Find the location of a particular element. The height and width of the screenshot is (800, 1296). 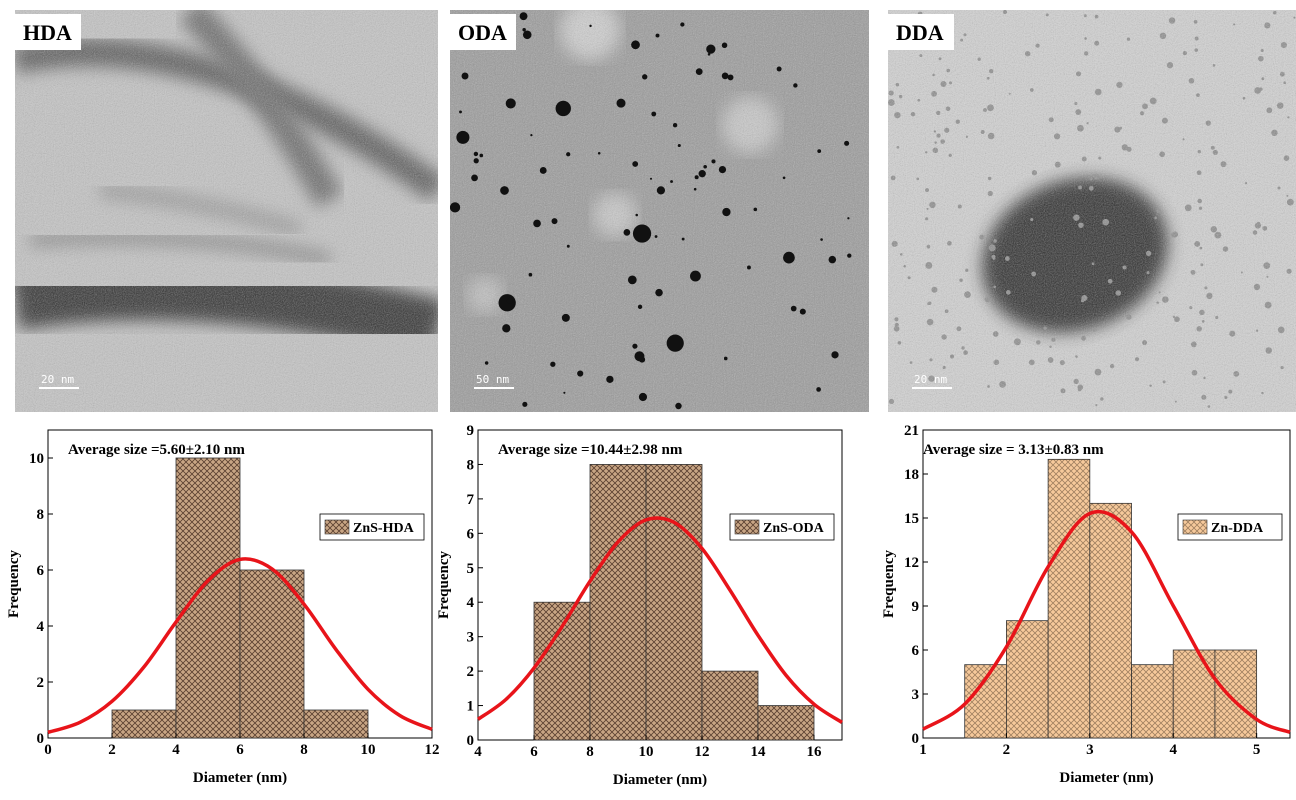

y-tick-label: 7 is located at coordinates (471, 500).